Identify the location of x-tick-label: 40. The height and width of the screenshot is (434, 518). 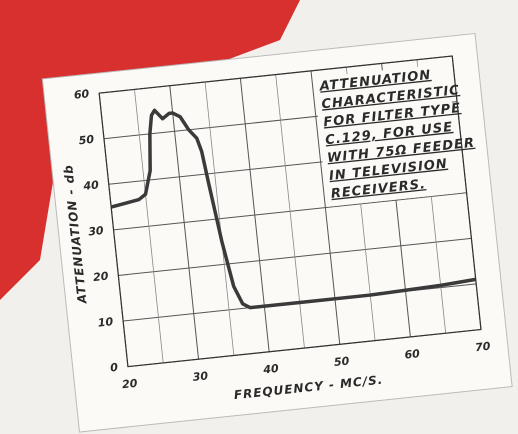
(271, 369).